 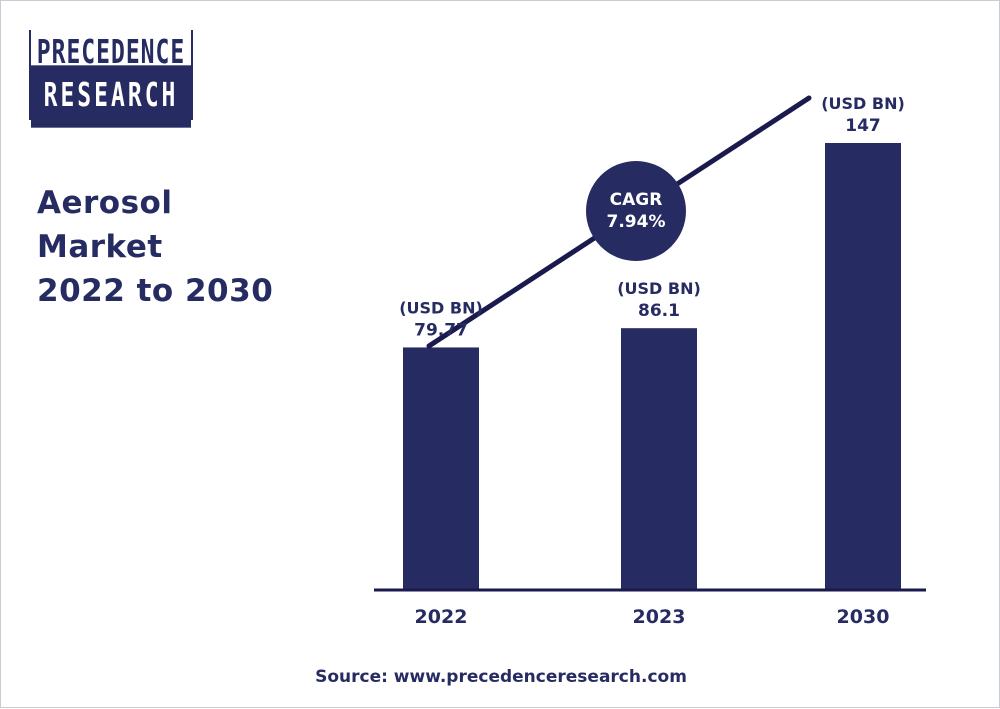 What do you see at coordinates (441, 468) in the screenshot?
I see `bar-2022` at bounding box center [441, 468].